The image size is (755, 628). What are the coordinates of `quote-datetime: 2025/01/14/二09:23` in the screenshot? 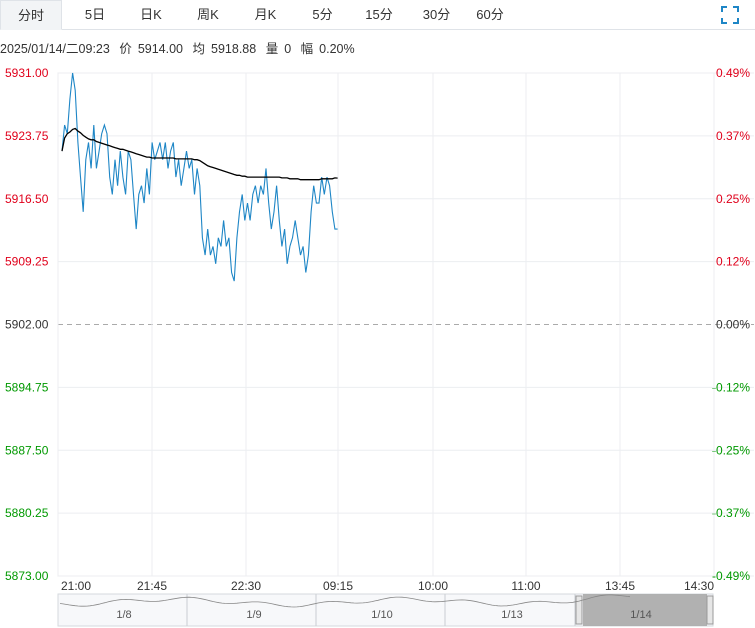 It's located at (55, 49).